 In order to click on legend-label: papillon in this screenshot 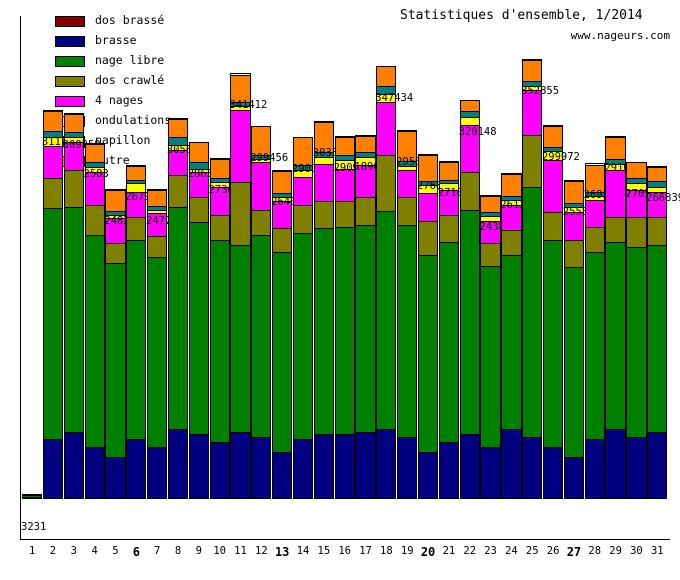, I will do `click(123, 140)`.